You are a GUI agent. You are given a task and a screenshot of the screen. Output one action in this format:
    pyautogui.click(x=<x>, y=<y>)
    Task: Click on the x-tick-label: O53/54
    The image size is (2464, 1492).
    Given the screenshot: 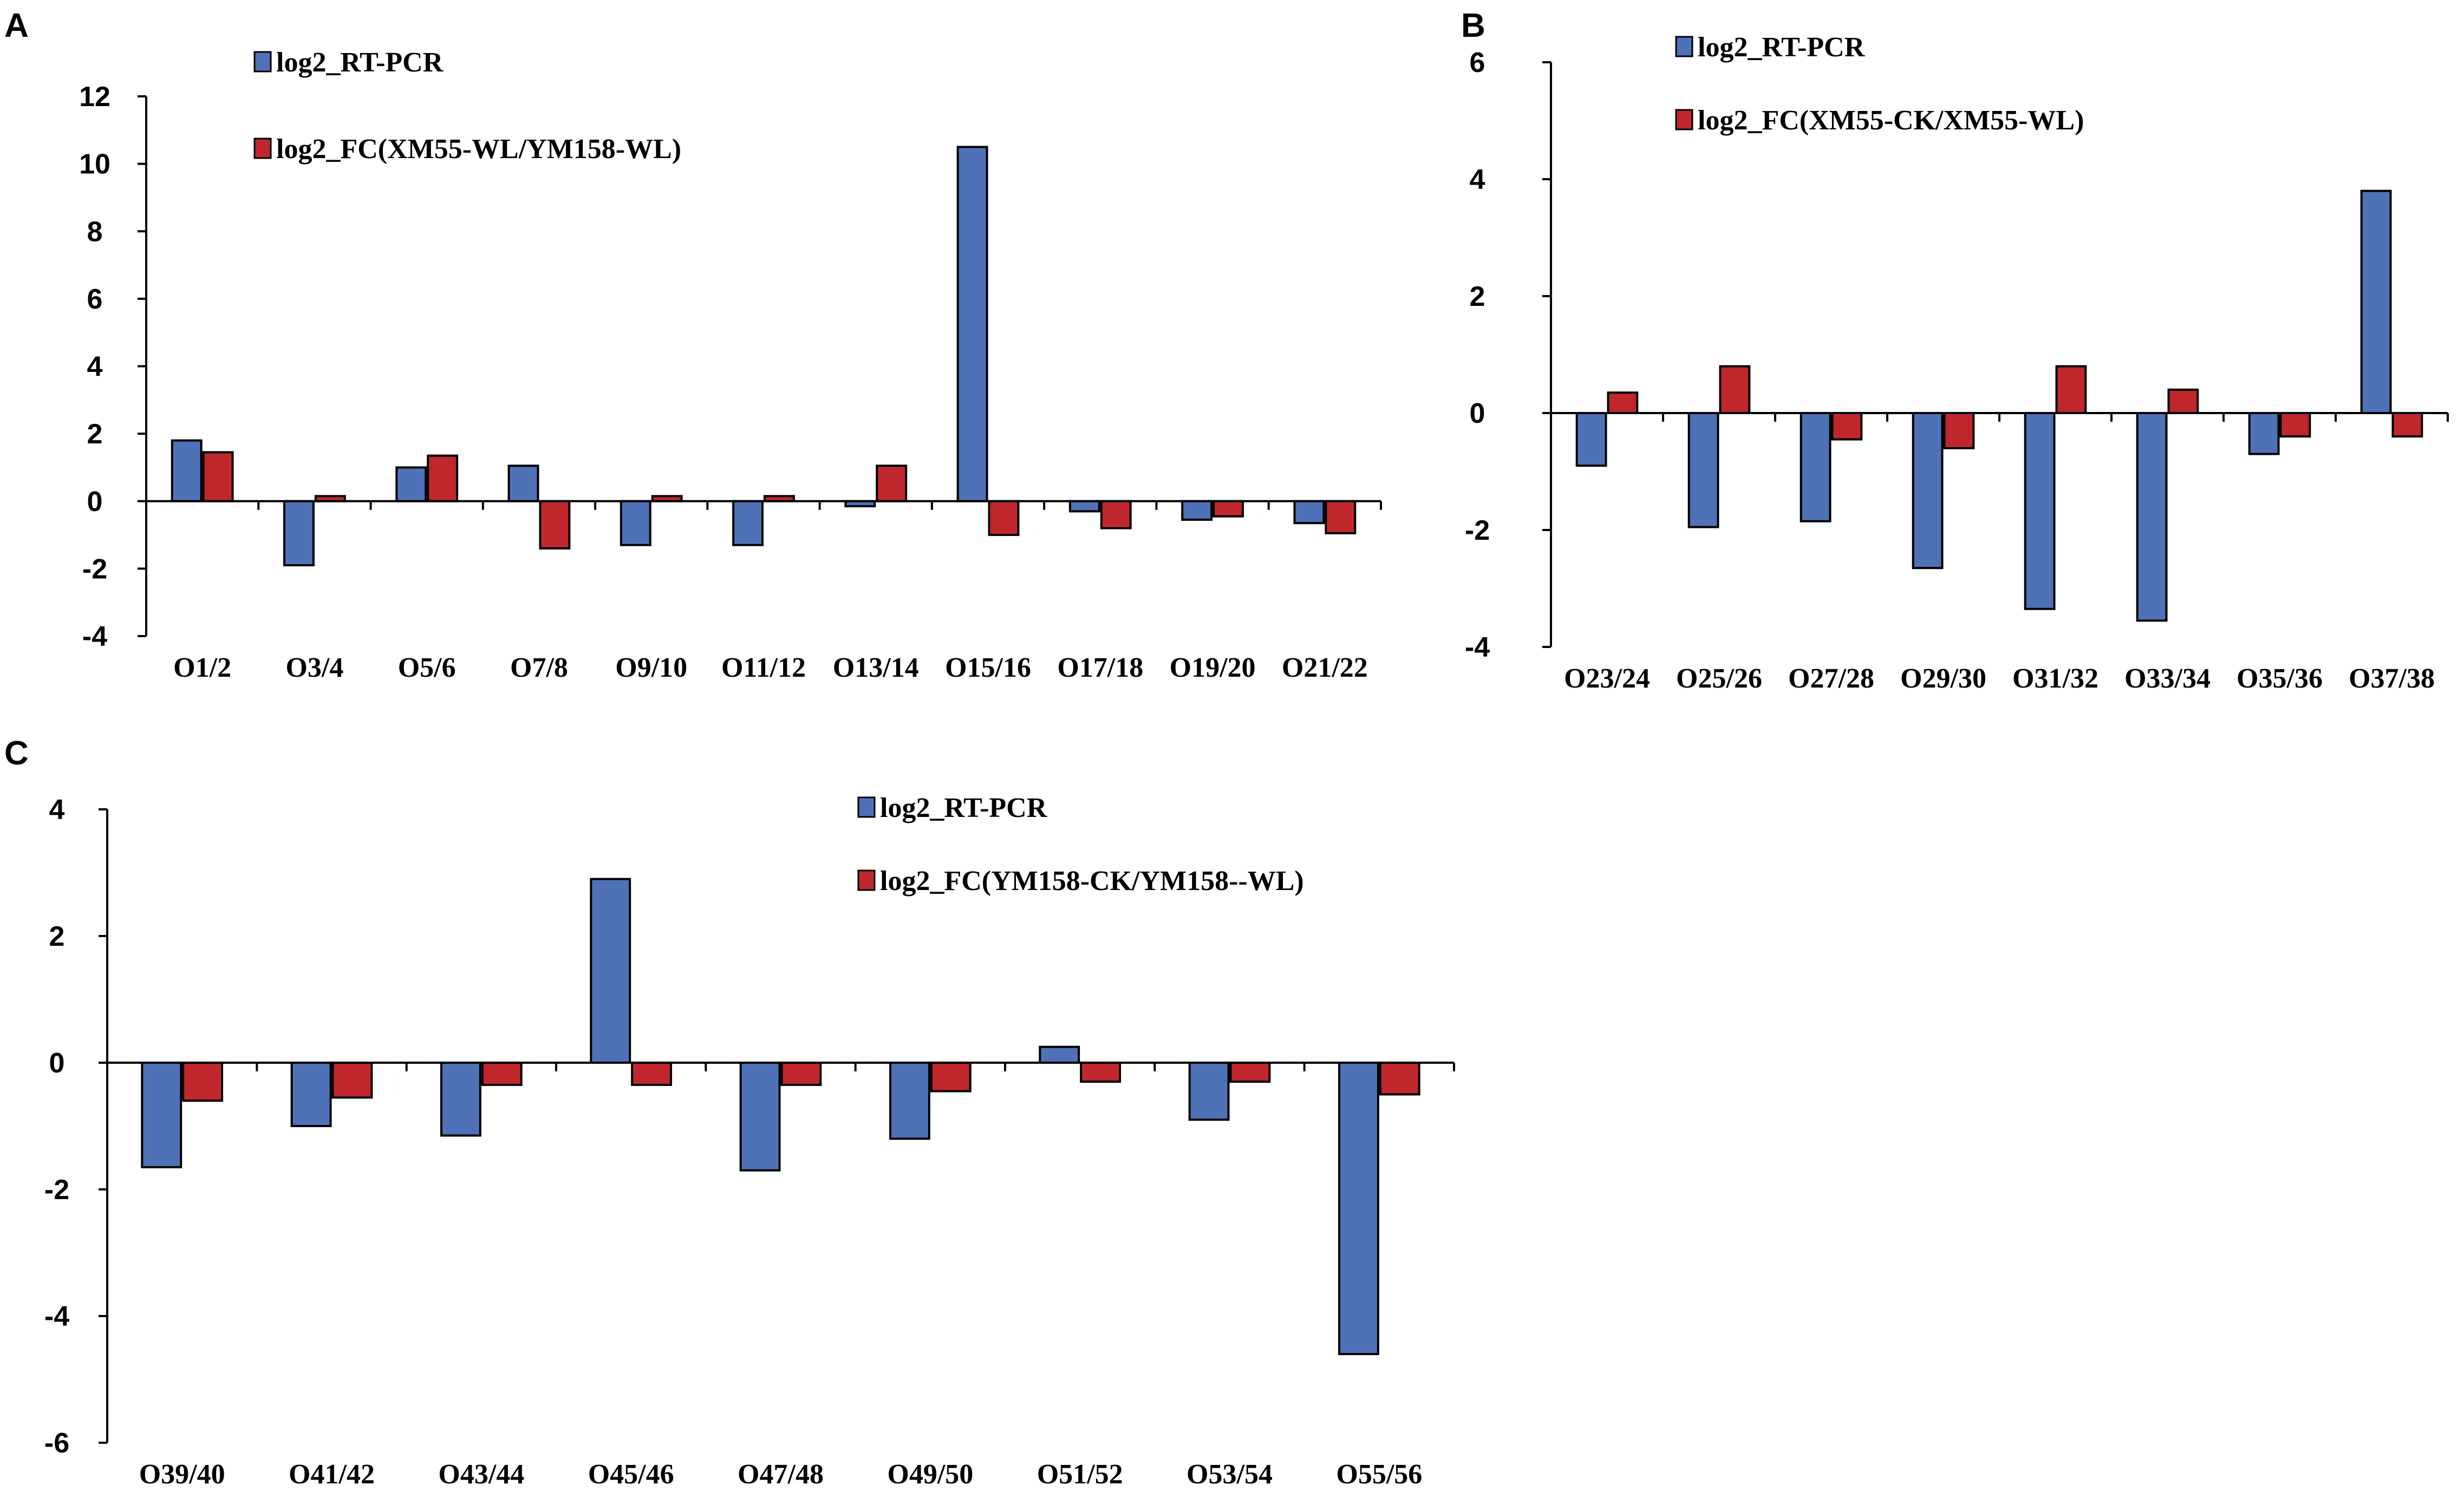 What is the action you would take?
    pyautogui.click(x=1230, y=1474)
    